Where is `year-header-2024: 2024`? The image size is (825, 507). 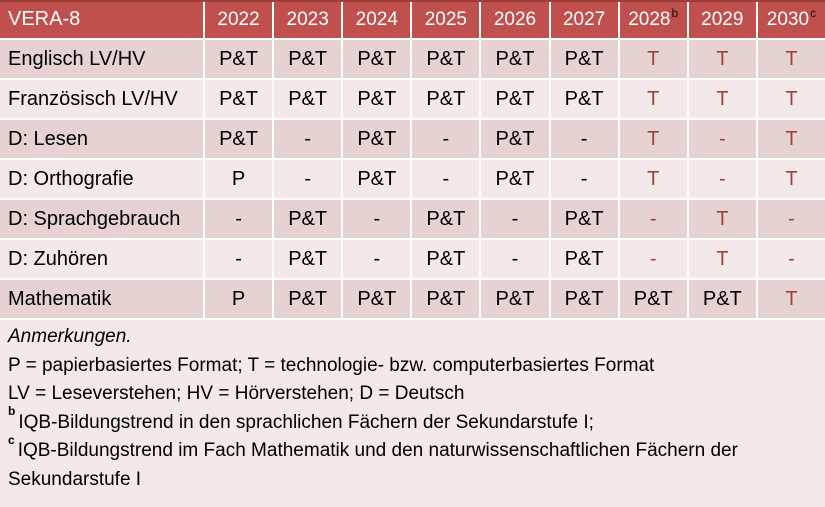 year-header-2024: 2024 is located at coordinates (377, 19).